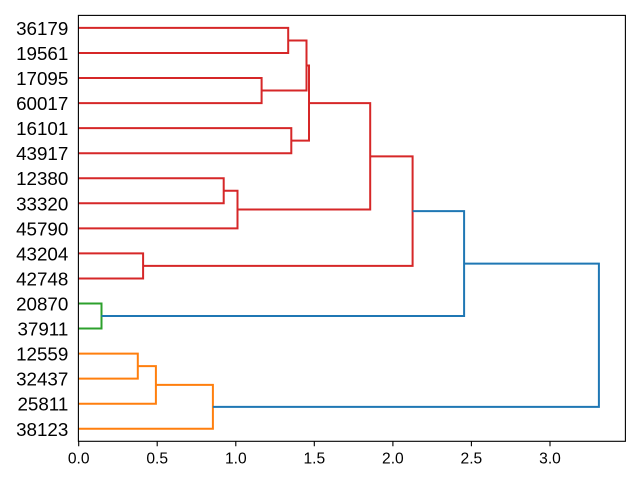 The image size is (640, 480). What do you see at coordinates (42, 153) in the screenshot?
I see `svg-text: 43917` at bounding box center [42, 153].